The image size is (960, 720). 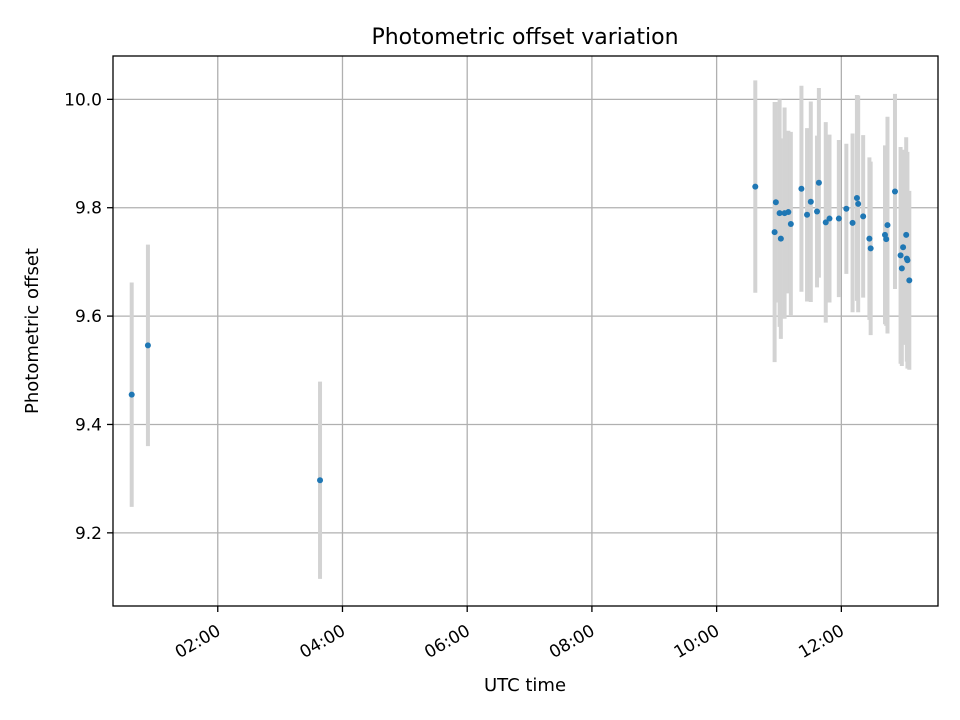 I want to click on x-axis-ticks: 02:00 04:00 06:00 08:00 10:00 12:00, so click(x=510, y=634).